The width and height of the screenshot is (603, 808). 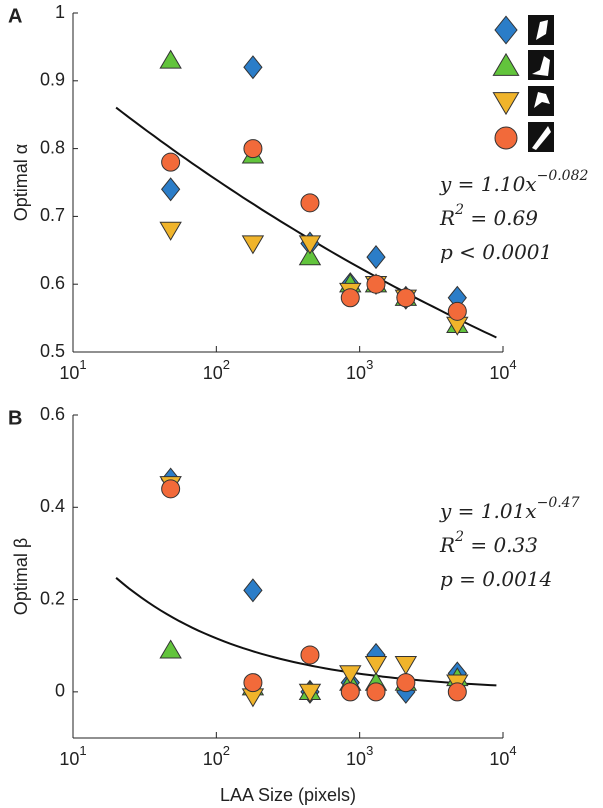 I want to click on ann-text: p < 0.0001, so click(x=496, y=252).